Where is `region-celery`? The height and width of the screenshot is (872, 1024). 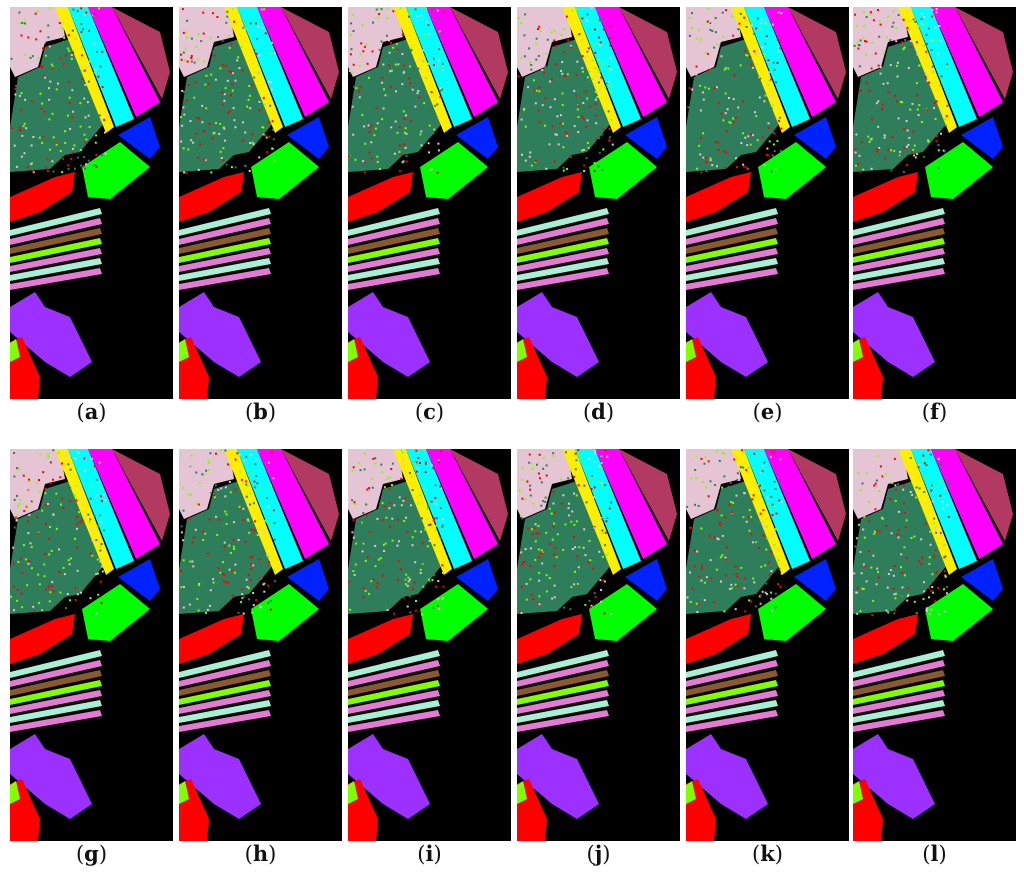 region-celery is located at coordinates (270, 67).